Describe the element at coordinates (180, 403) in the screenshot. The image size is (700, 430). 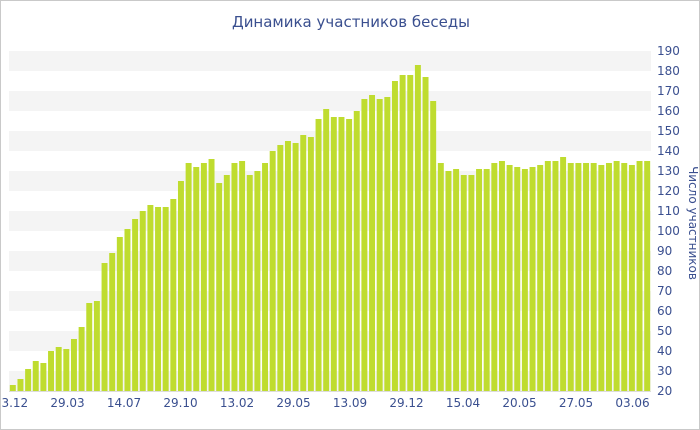
I see `x-tick-label: 29.10` at that location.